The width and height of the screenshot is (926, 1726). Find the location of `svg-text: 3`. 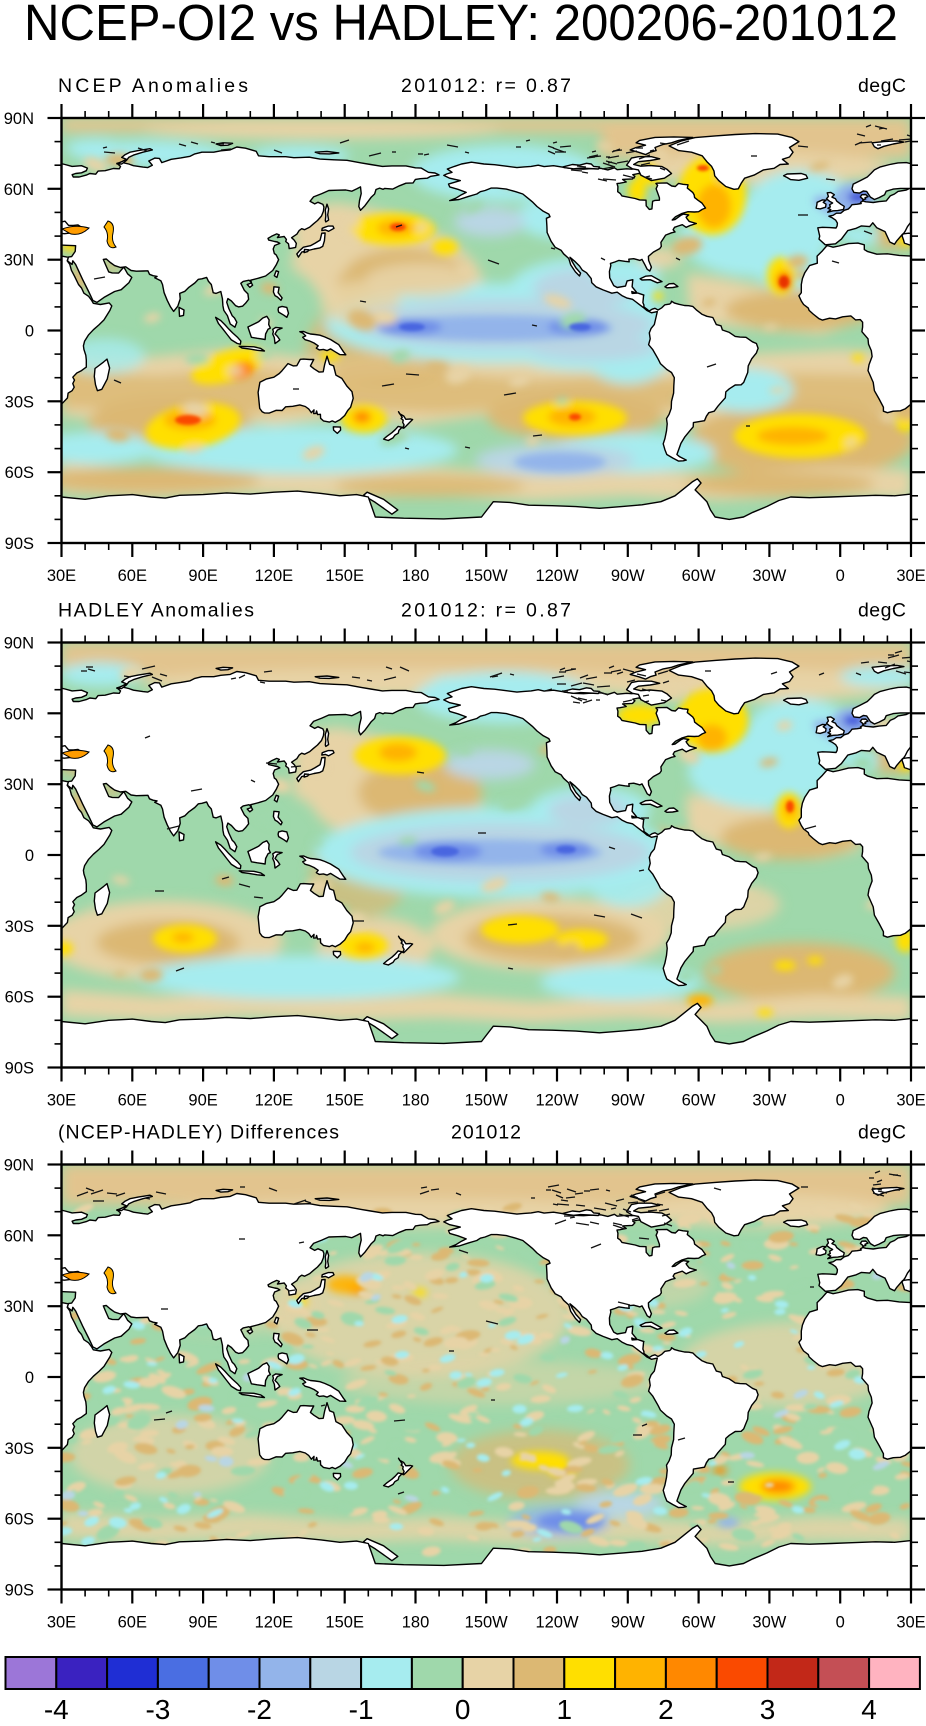

svg-text: 3 is located at coordinates (768, 1709).